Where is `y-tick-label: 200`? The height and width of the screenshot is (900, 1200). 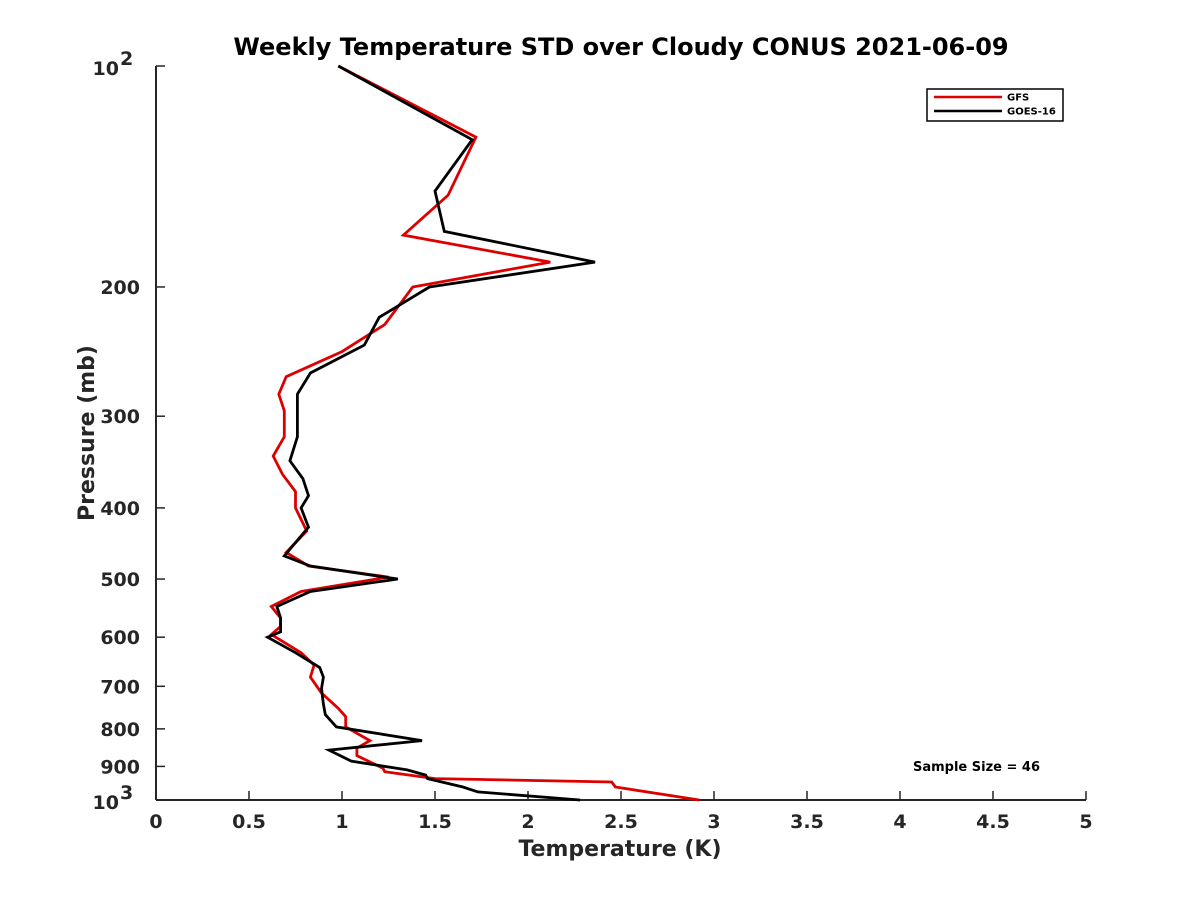 y-tick-label: 200 is located at coordinates (120, 288).